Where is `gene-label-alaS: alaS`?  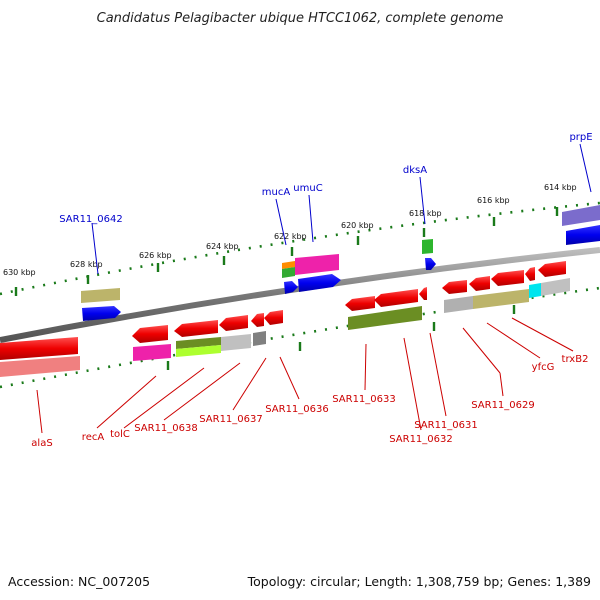
gene-label-alaS: alaS is located at coordinates (41, 443).